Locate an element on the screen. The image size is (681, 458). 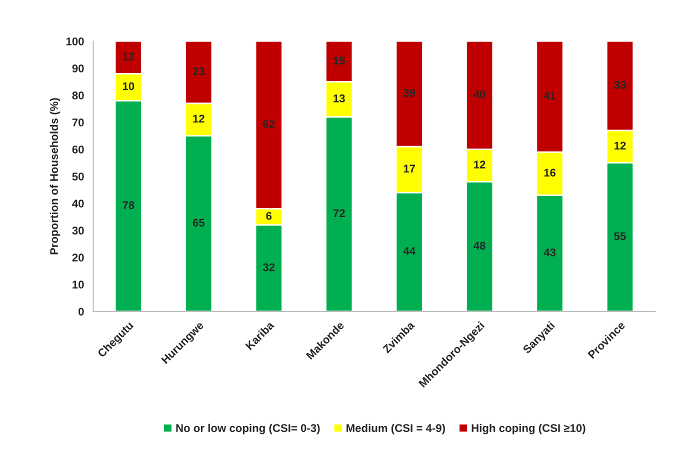
y-tick-label: 50 is located at coordinates (78, 176).